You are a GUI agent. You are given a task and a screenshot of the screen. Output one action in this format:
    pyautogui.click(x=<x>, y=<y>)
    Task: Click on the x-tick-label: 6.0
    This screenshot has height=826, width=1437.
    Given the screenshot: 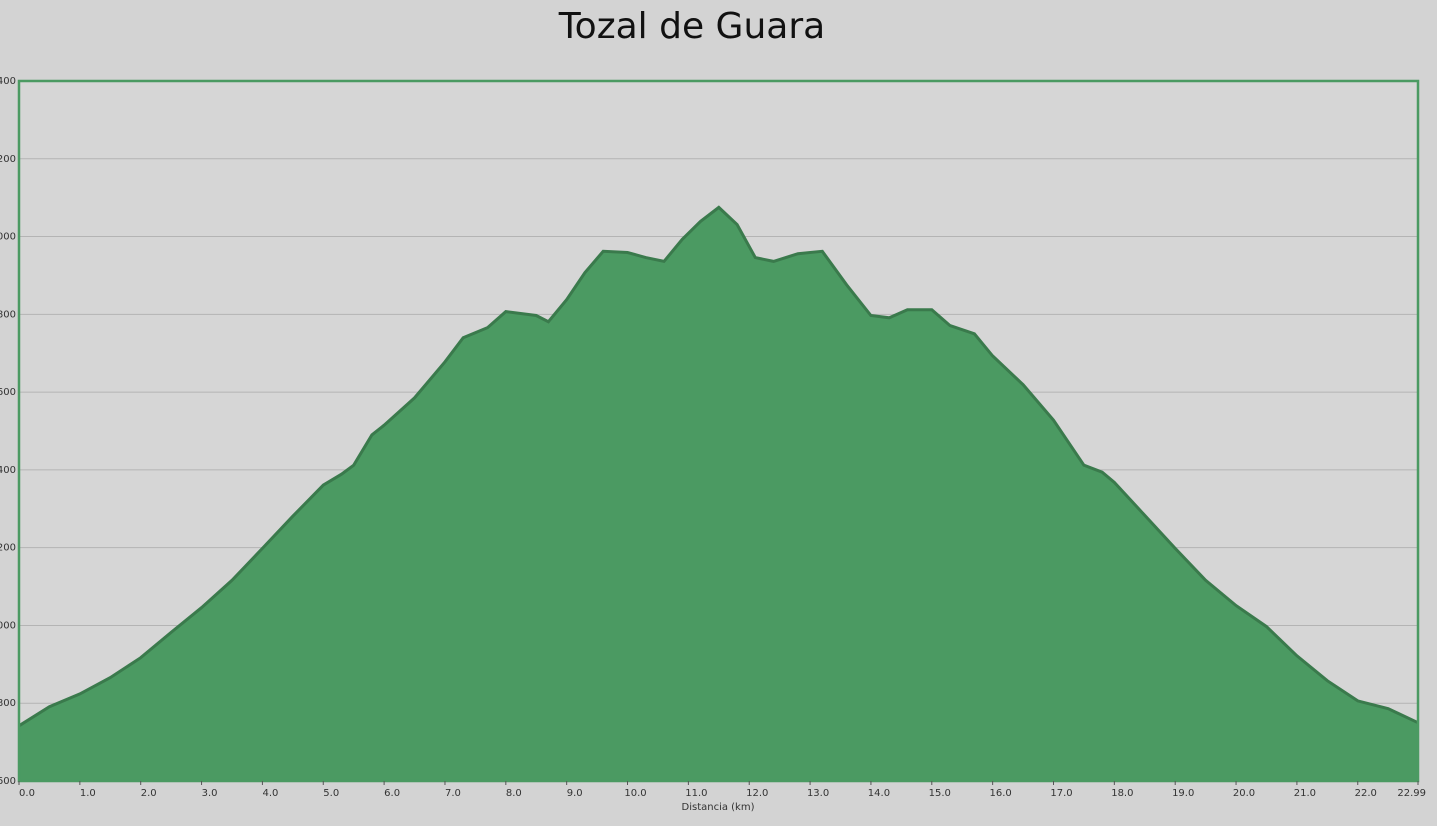 What is the action you would take?
    pyautogui.click(x=392, y=793)
    